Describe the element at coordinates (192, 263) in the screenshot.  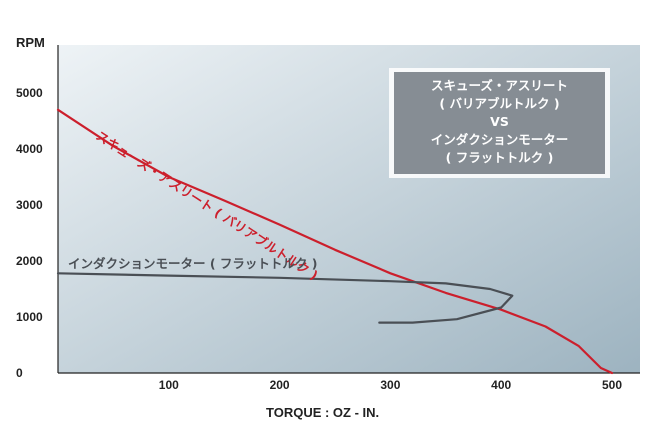
I see `series-label-induction-motor: インダクションモーター ( フラットトルク )` at that location.